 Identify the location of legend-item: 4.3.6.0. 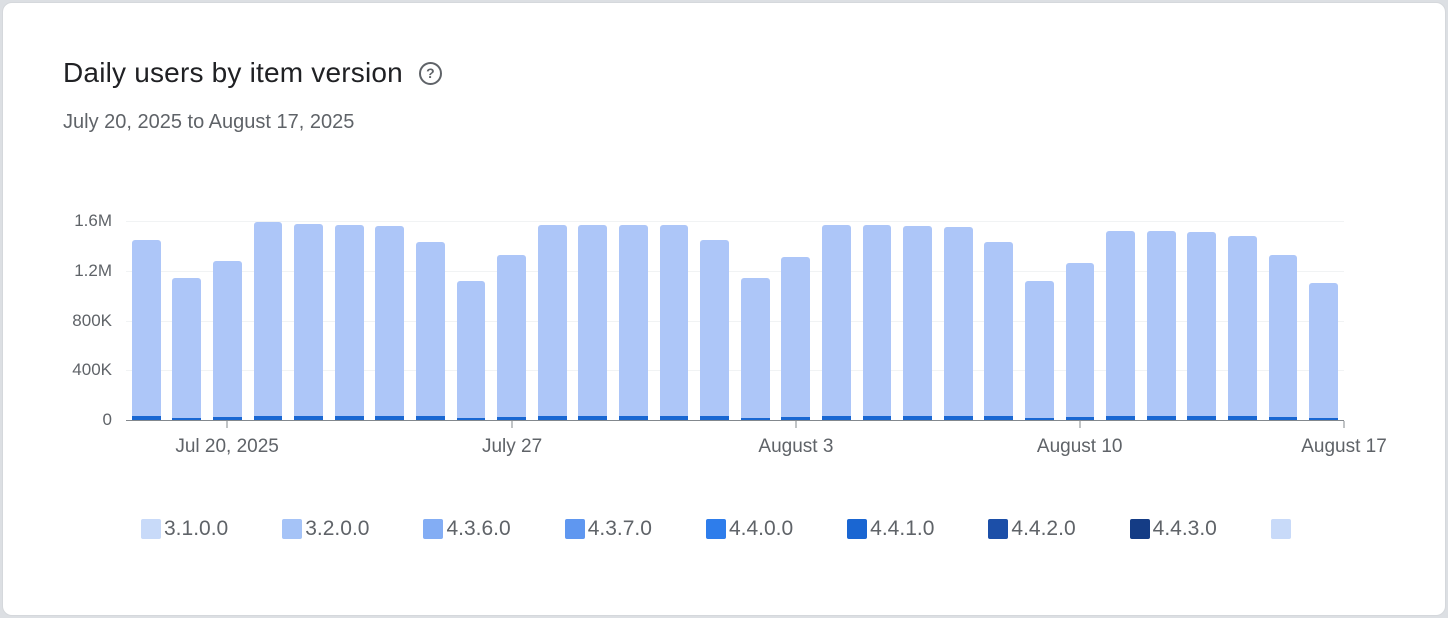
(467, 529).